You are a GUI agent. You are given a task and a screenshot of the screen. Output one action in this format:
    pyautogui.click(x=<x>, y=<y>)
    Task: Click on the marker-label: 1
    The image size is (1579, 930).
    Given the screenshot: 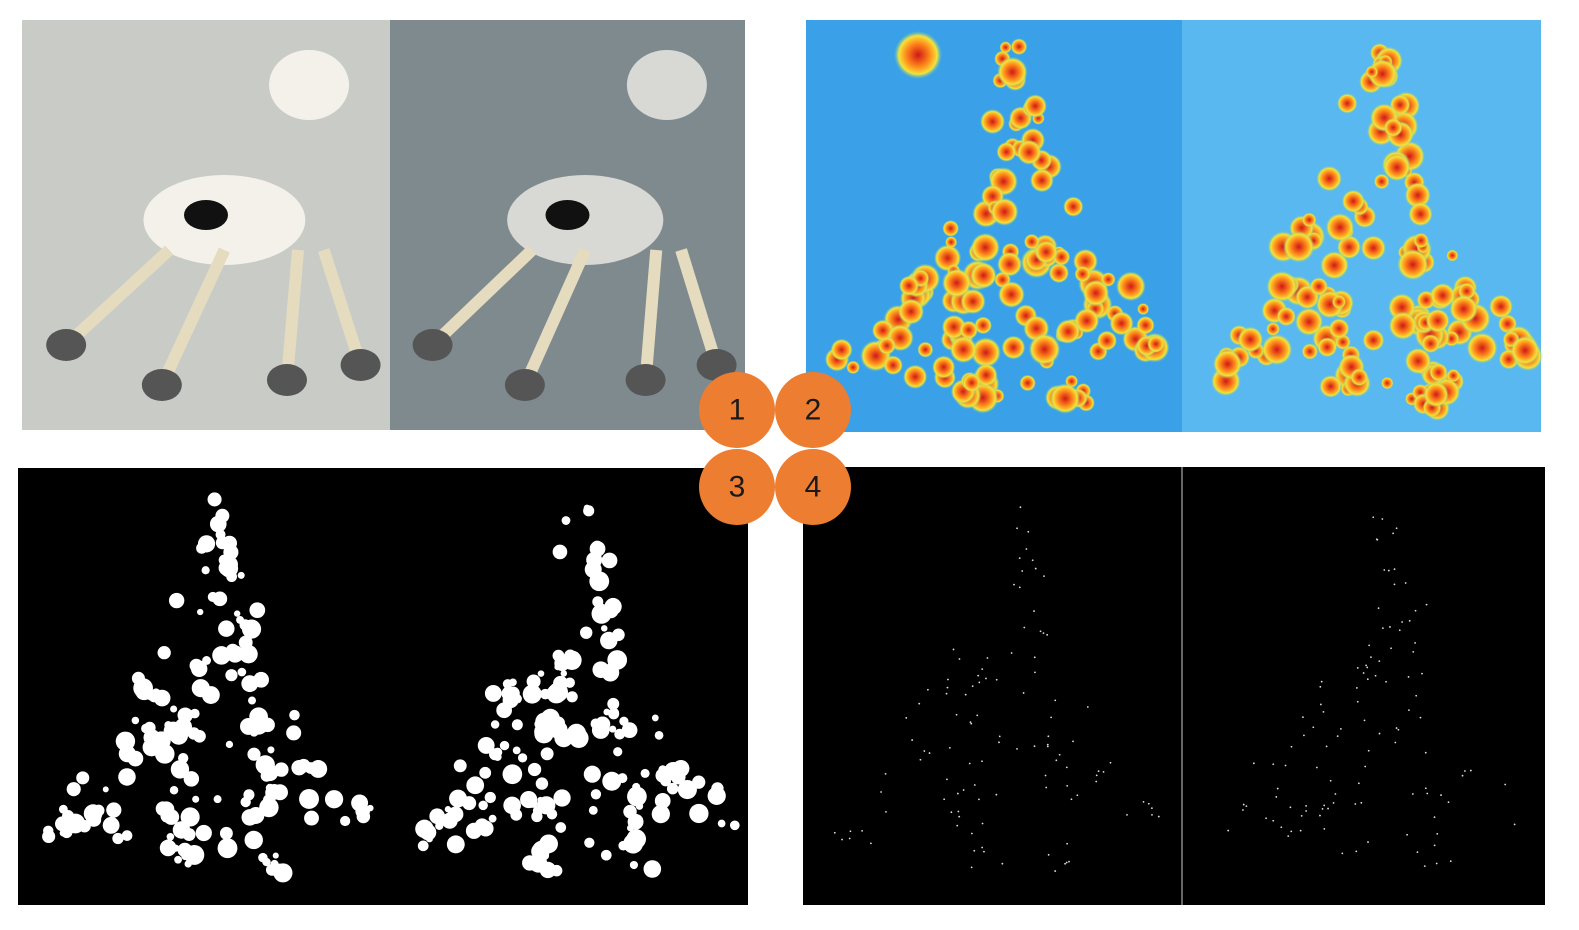 What is the action you would take?
    pyautogui.click(x=737, y=410)
    